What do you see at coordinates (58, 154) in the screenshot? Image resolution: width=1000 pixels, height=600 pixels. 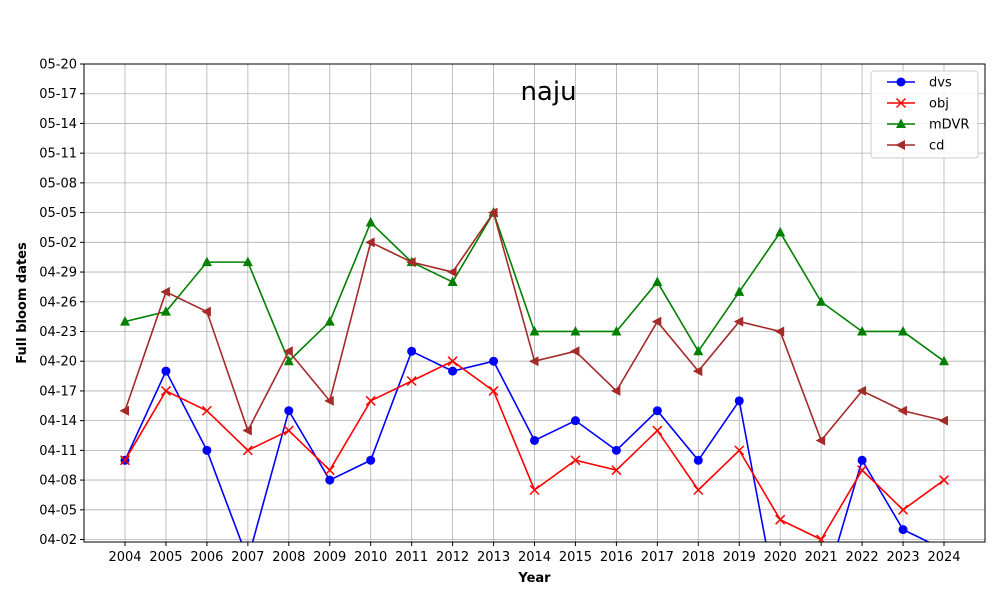 I see `y-tick-label: 05-11` at bounding box center [58, 154].